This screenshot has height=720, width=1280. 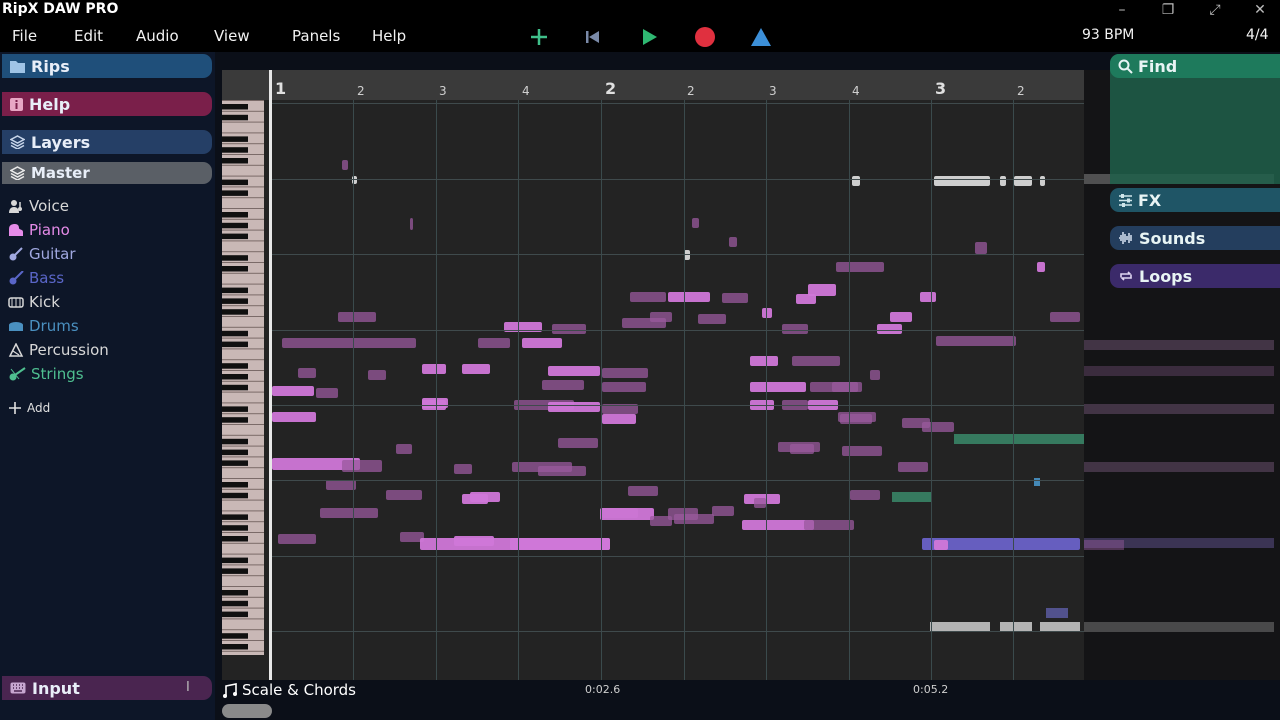 What do you see at coordinates (36, 278) in the screenshot?
I see `layer-bass: Bass` at bounding box center [36, 278].